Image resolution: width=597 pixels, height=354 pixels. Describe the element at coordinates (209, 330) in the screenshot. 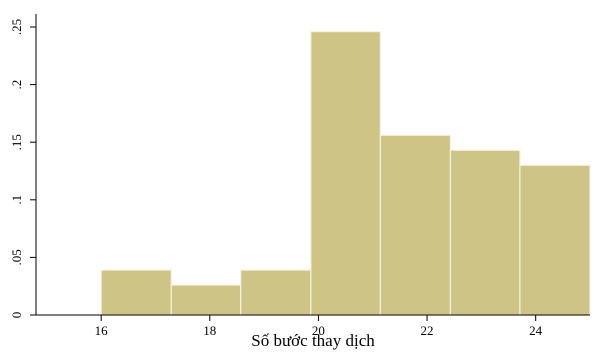

I see `x-tick-label: 18` at that location.